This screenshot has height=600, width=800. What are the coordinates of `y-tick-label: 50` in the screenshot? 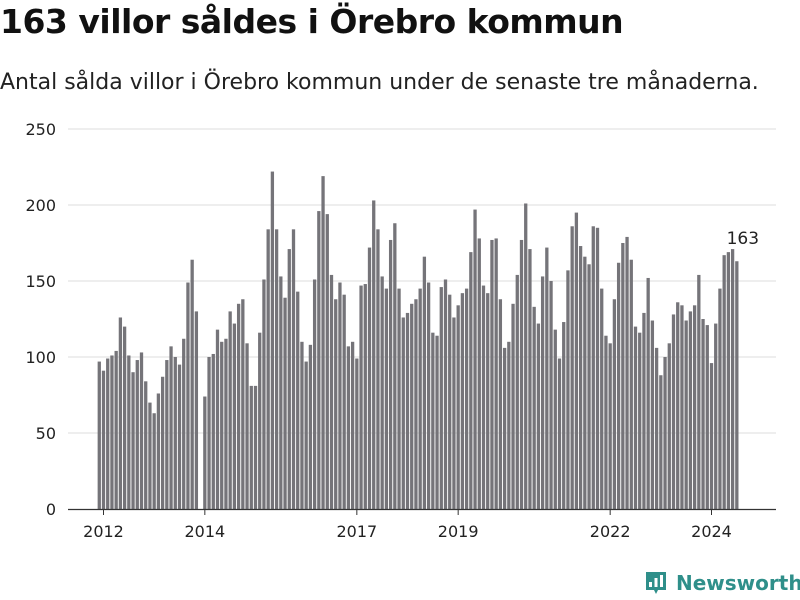 It's located at (46, 433).